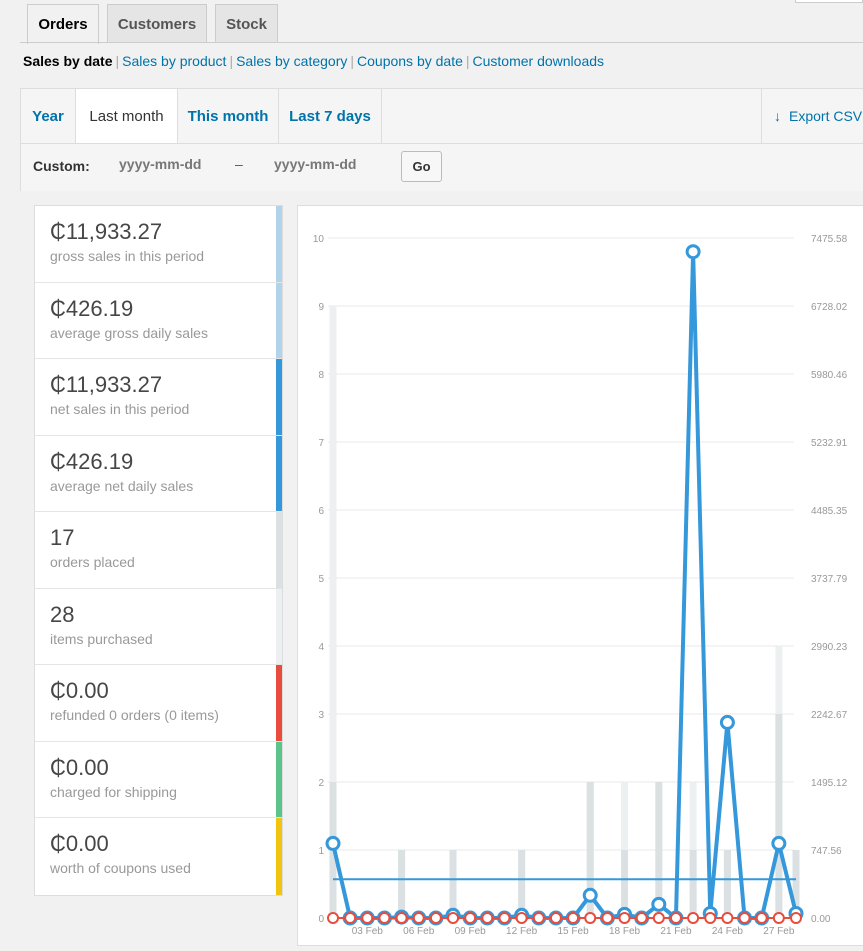 The width and height of the screenshot is (863, 951). I want to click on legend-item: ₵0.00 charged for shipping, so click(158, 779).